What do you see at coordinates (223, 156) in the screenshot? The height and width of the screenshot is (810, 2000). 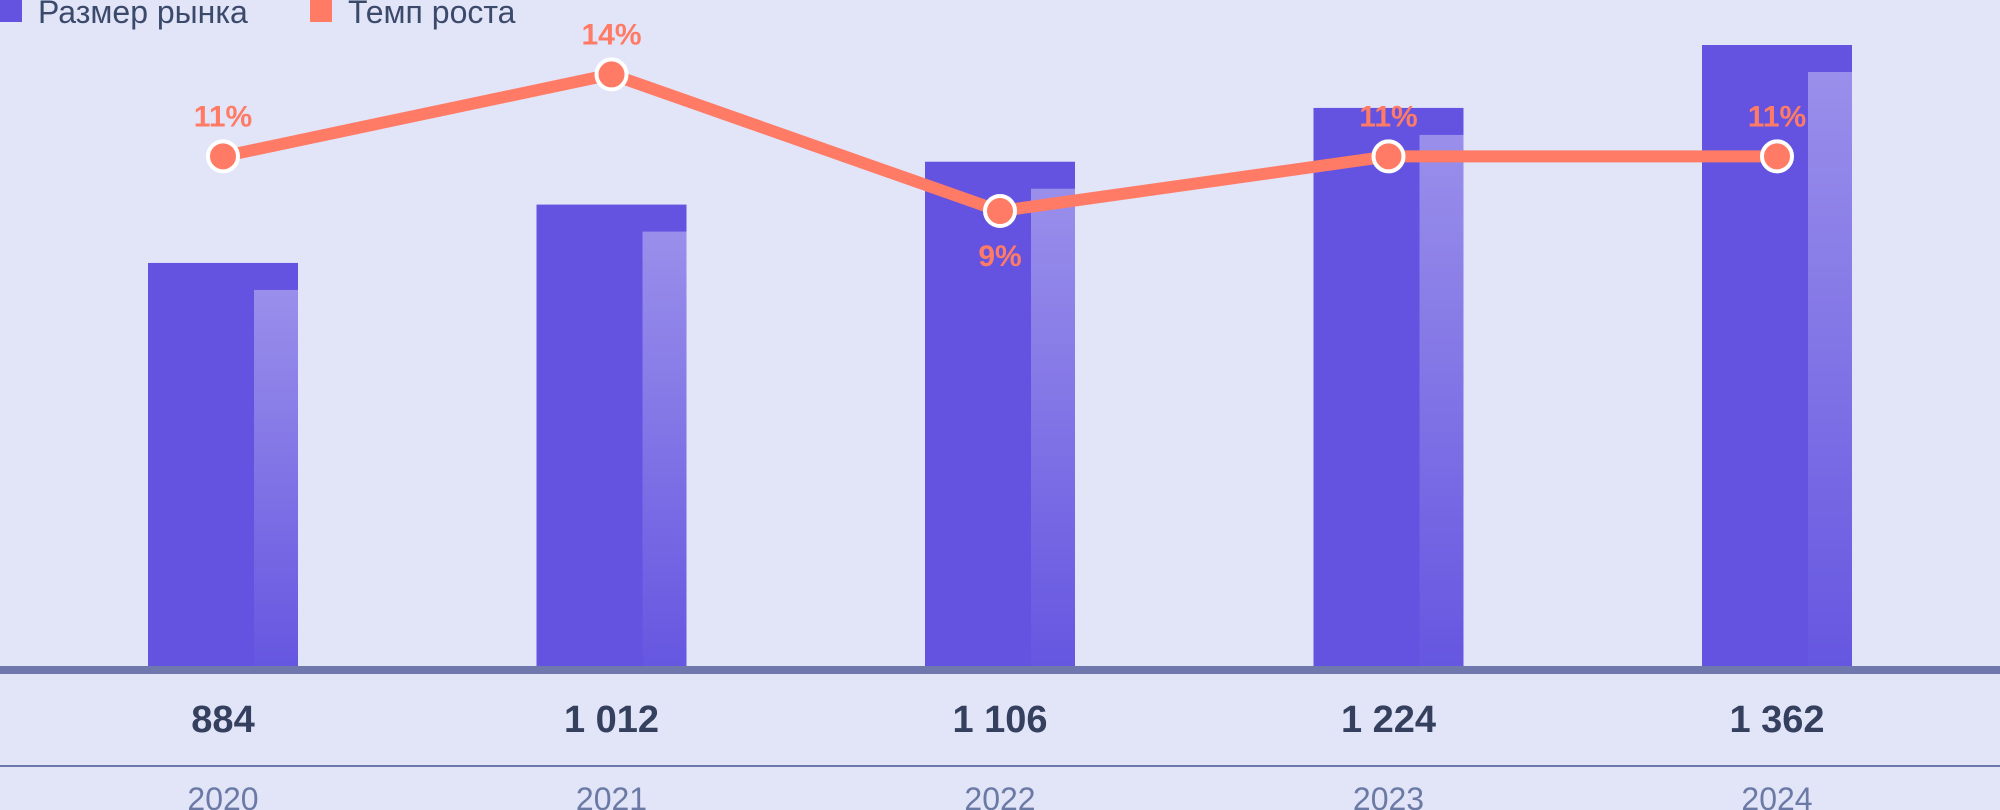 I see `growth-point-2020` at bounding box center [223, 156].